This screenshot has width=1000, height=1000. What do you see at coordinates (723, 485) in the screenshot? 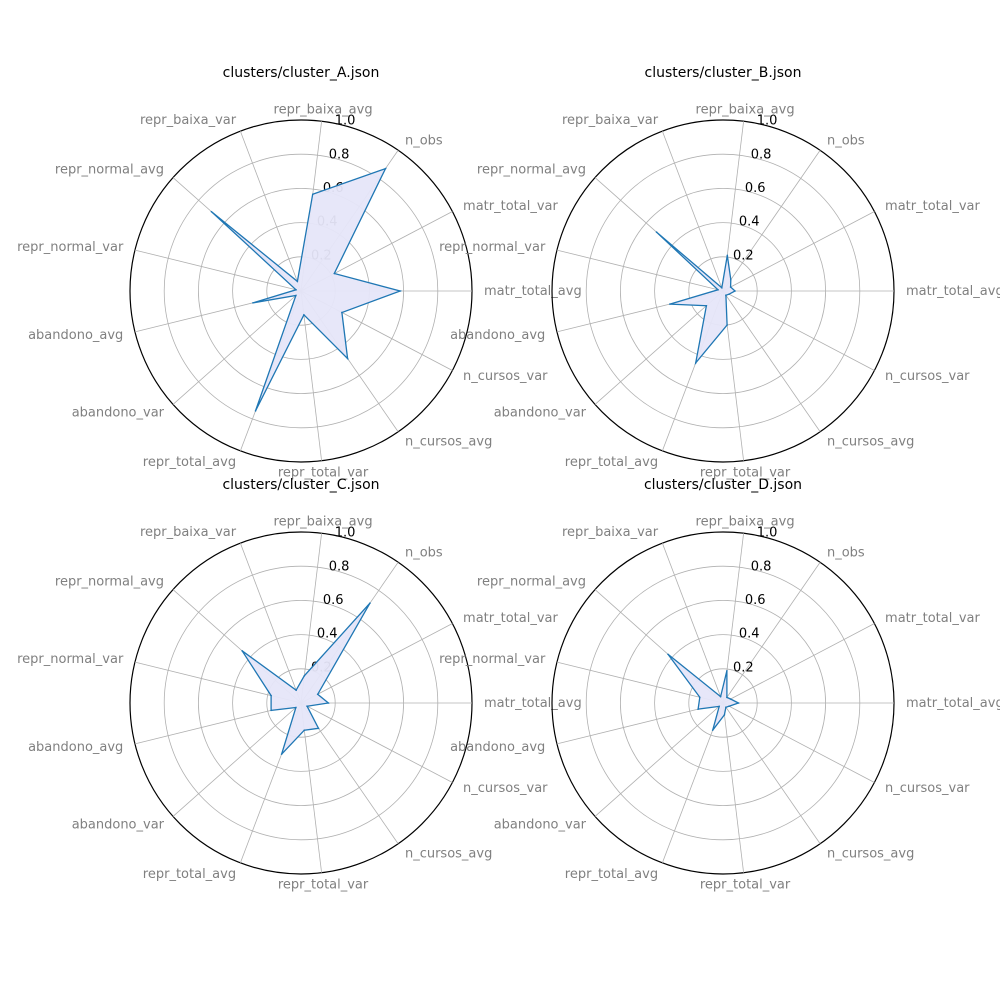
I see `panel-title: clusters/cluster_D.json` at bounding box center [723, 485].